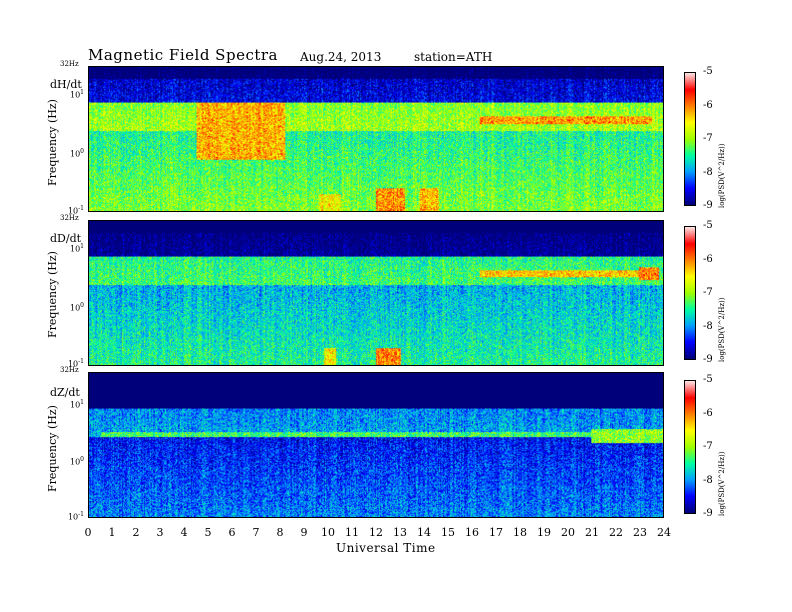  What do you see at coordinates (640, 532) in the screenshot?
I see `x-tick-label: 23` at bounding box center [640, 532].